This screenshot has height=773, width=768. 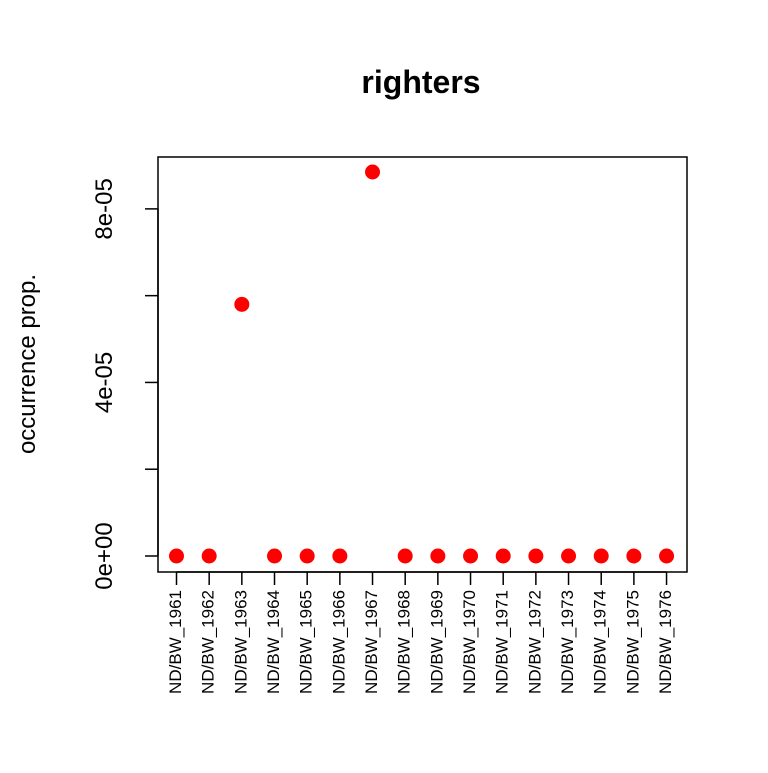 What do you see at coordinates (273, 642) in the screenshot?
I see `x-tick-label: ND/BW_1964` at bounding box center [273, 642].